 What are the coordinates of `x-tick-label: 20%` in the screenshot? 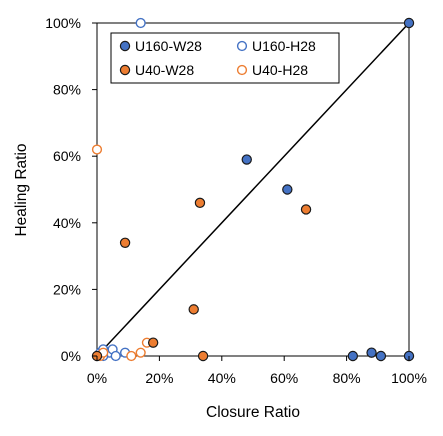 It's located at (159, 378).